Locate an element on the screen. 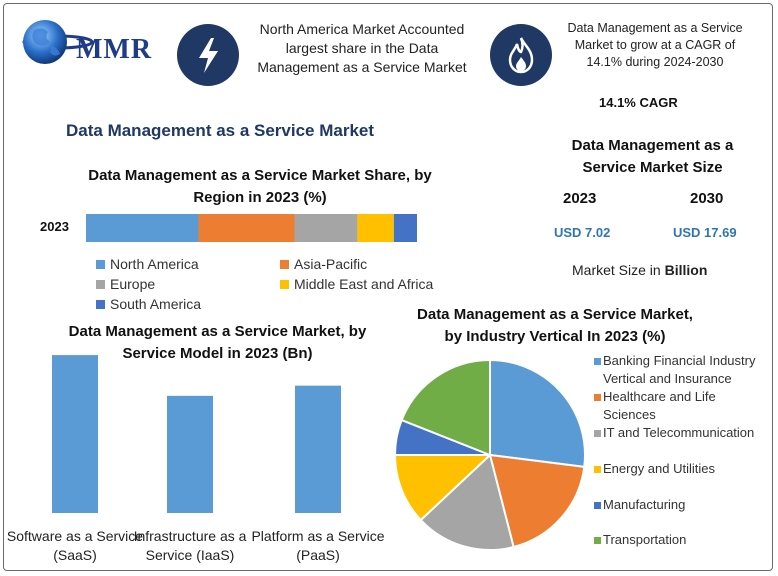  market-size-year-2023: 2023 is located at coordinates (580, 198).